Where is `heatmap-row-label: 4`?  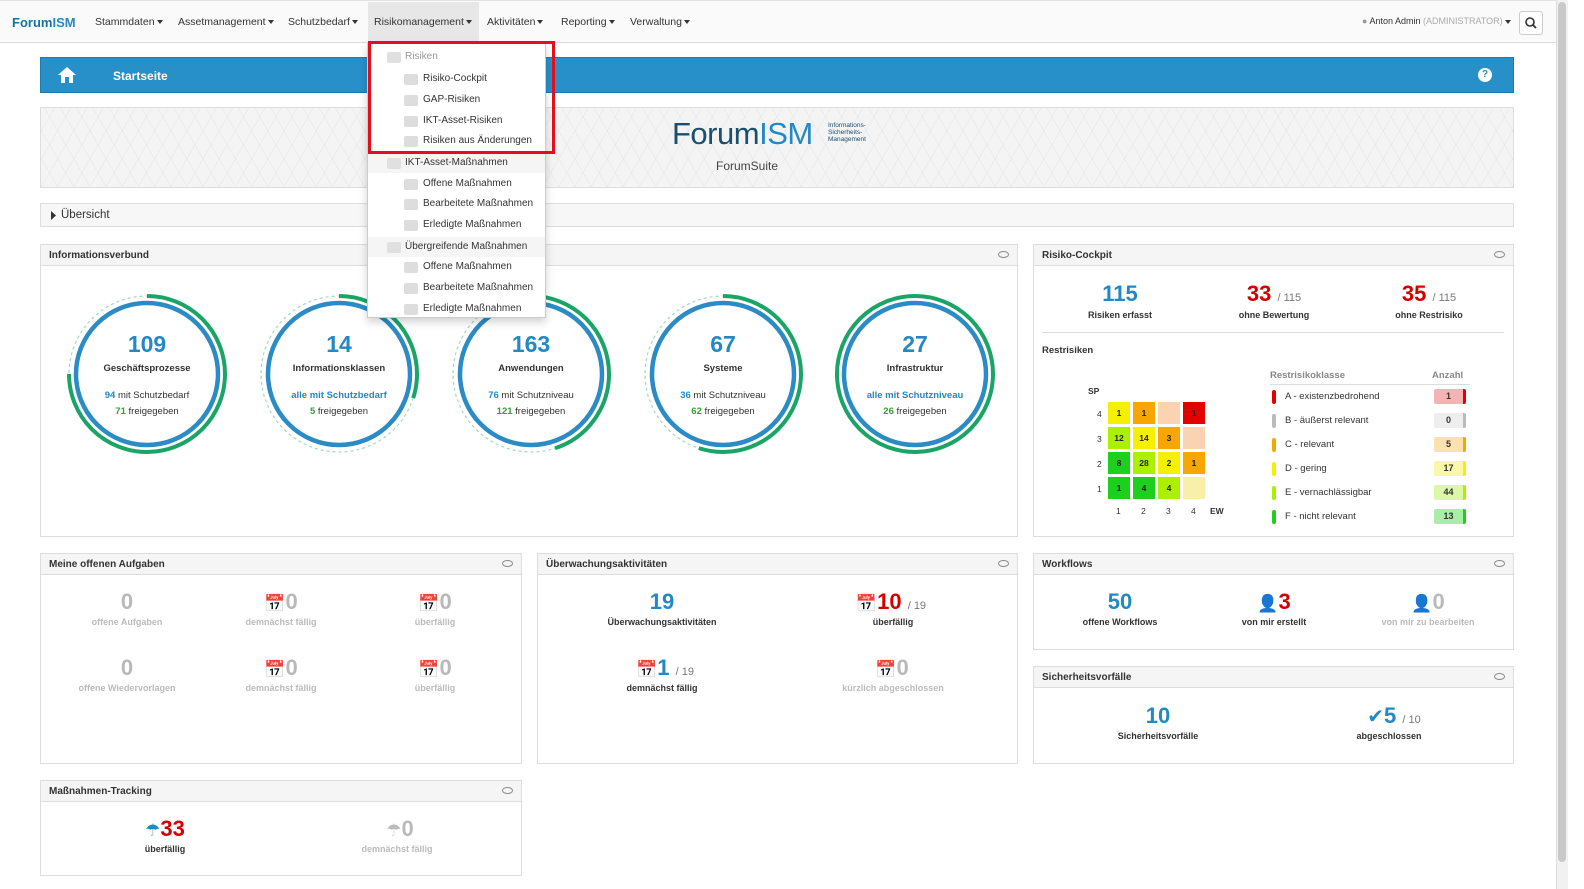
heatmap-row-label: 4 is located at coordinates (1099, 414).